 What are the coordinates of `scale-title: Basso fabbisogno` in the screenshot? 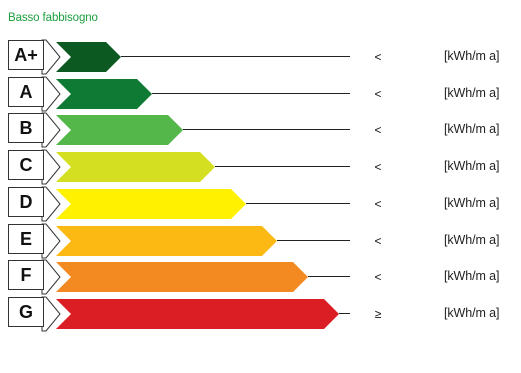 It's located at (53, 18).